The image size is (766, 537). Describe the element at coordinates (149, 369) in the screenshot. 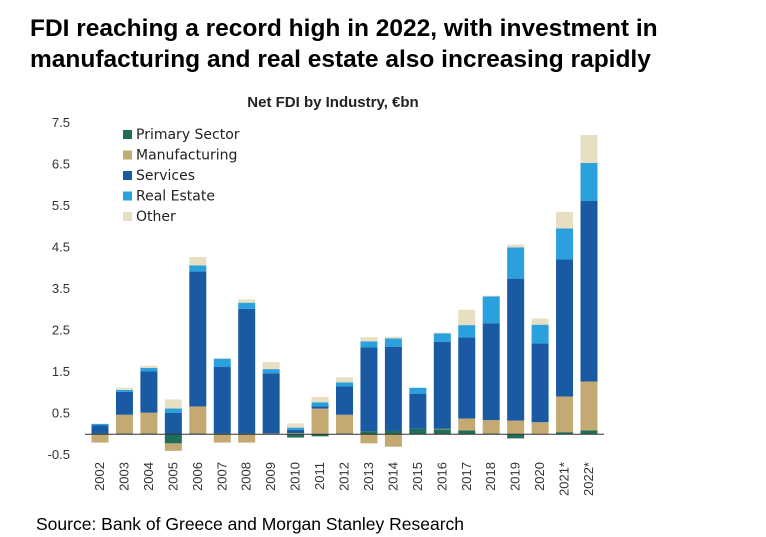

I see `bar-segment-real-estate-2004` at that location.